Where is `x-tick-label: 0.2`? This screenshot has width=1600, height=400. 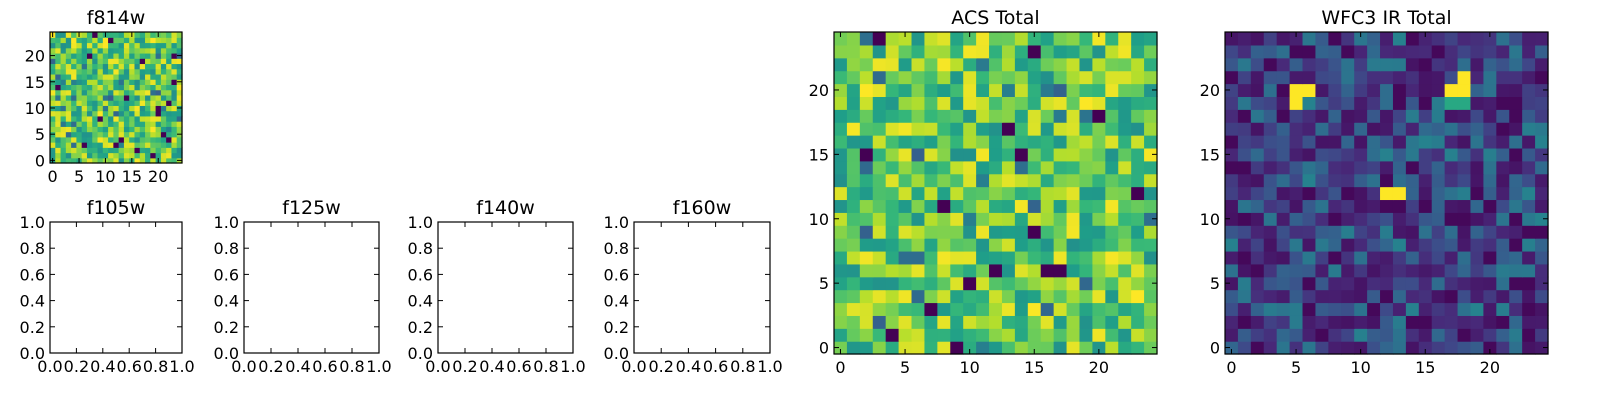 x-tick-label: 0.2 is located at coordinates (270, 366).